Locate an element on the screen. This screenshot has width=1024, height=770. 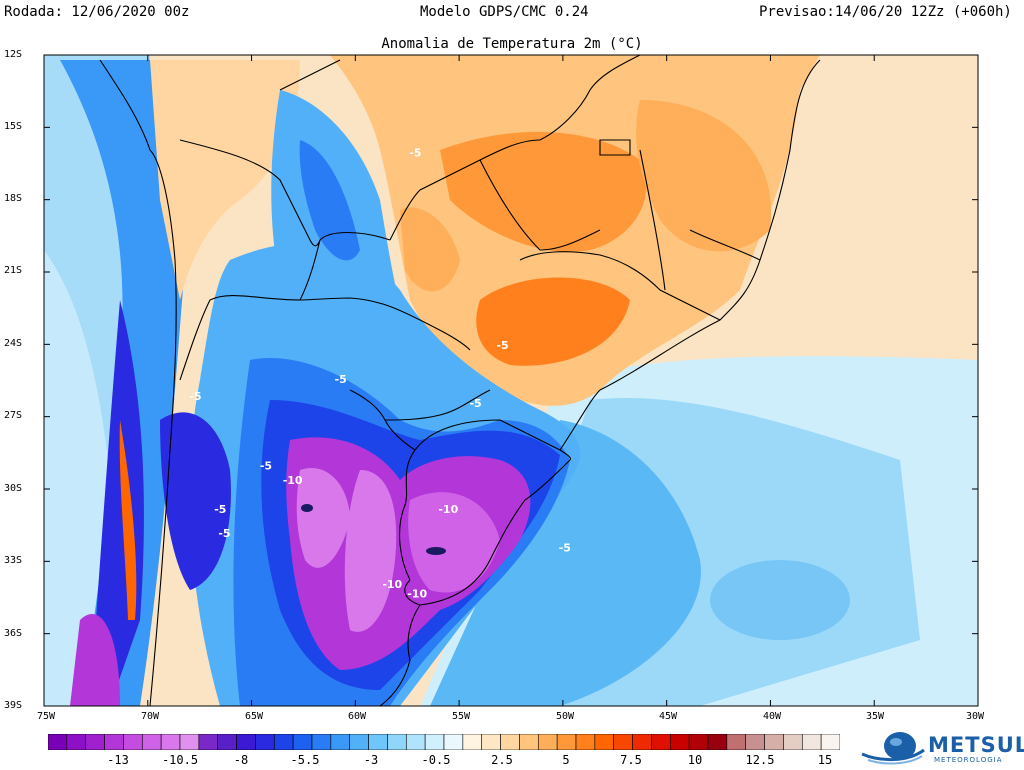
lon-label-35w: 35W is located at coordinates (875, 716).